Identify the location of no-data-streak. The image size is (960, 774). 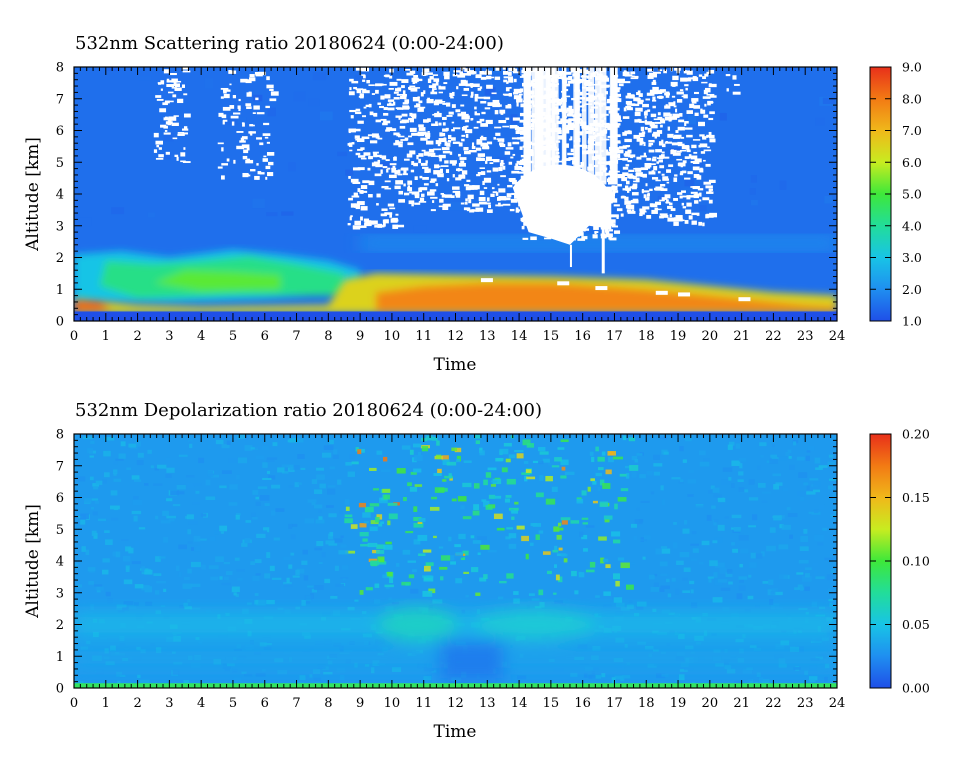
(591, 126).